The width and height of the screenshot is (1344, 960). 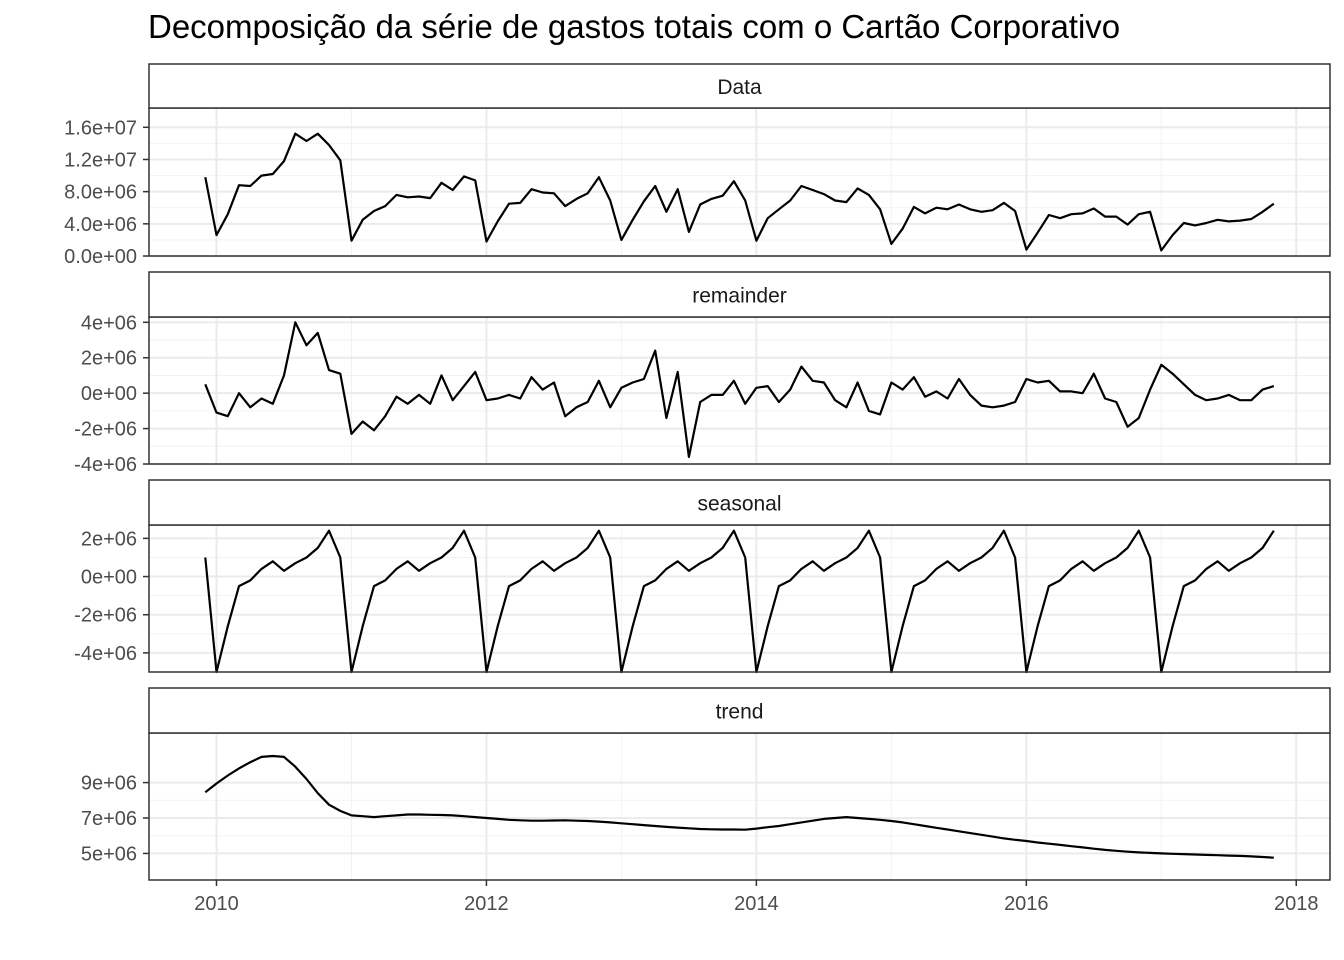 I want to click on series-line-seasonal, so click(x=739, y=601).